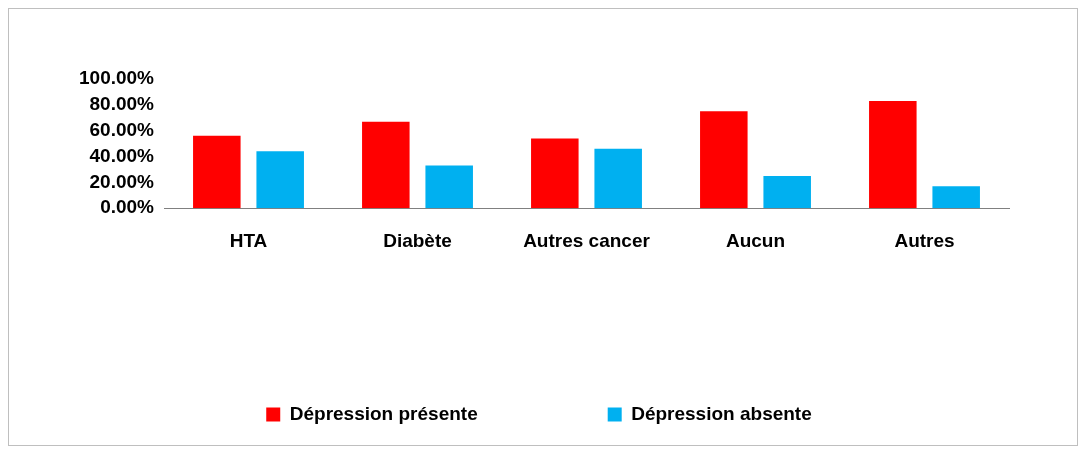 Image resolution: width=1088 pixels, height=454 pixels. Describe the element at coordinates (383, 413) in the screenshot. I see `legend-label: Dépression présente` at that location.